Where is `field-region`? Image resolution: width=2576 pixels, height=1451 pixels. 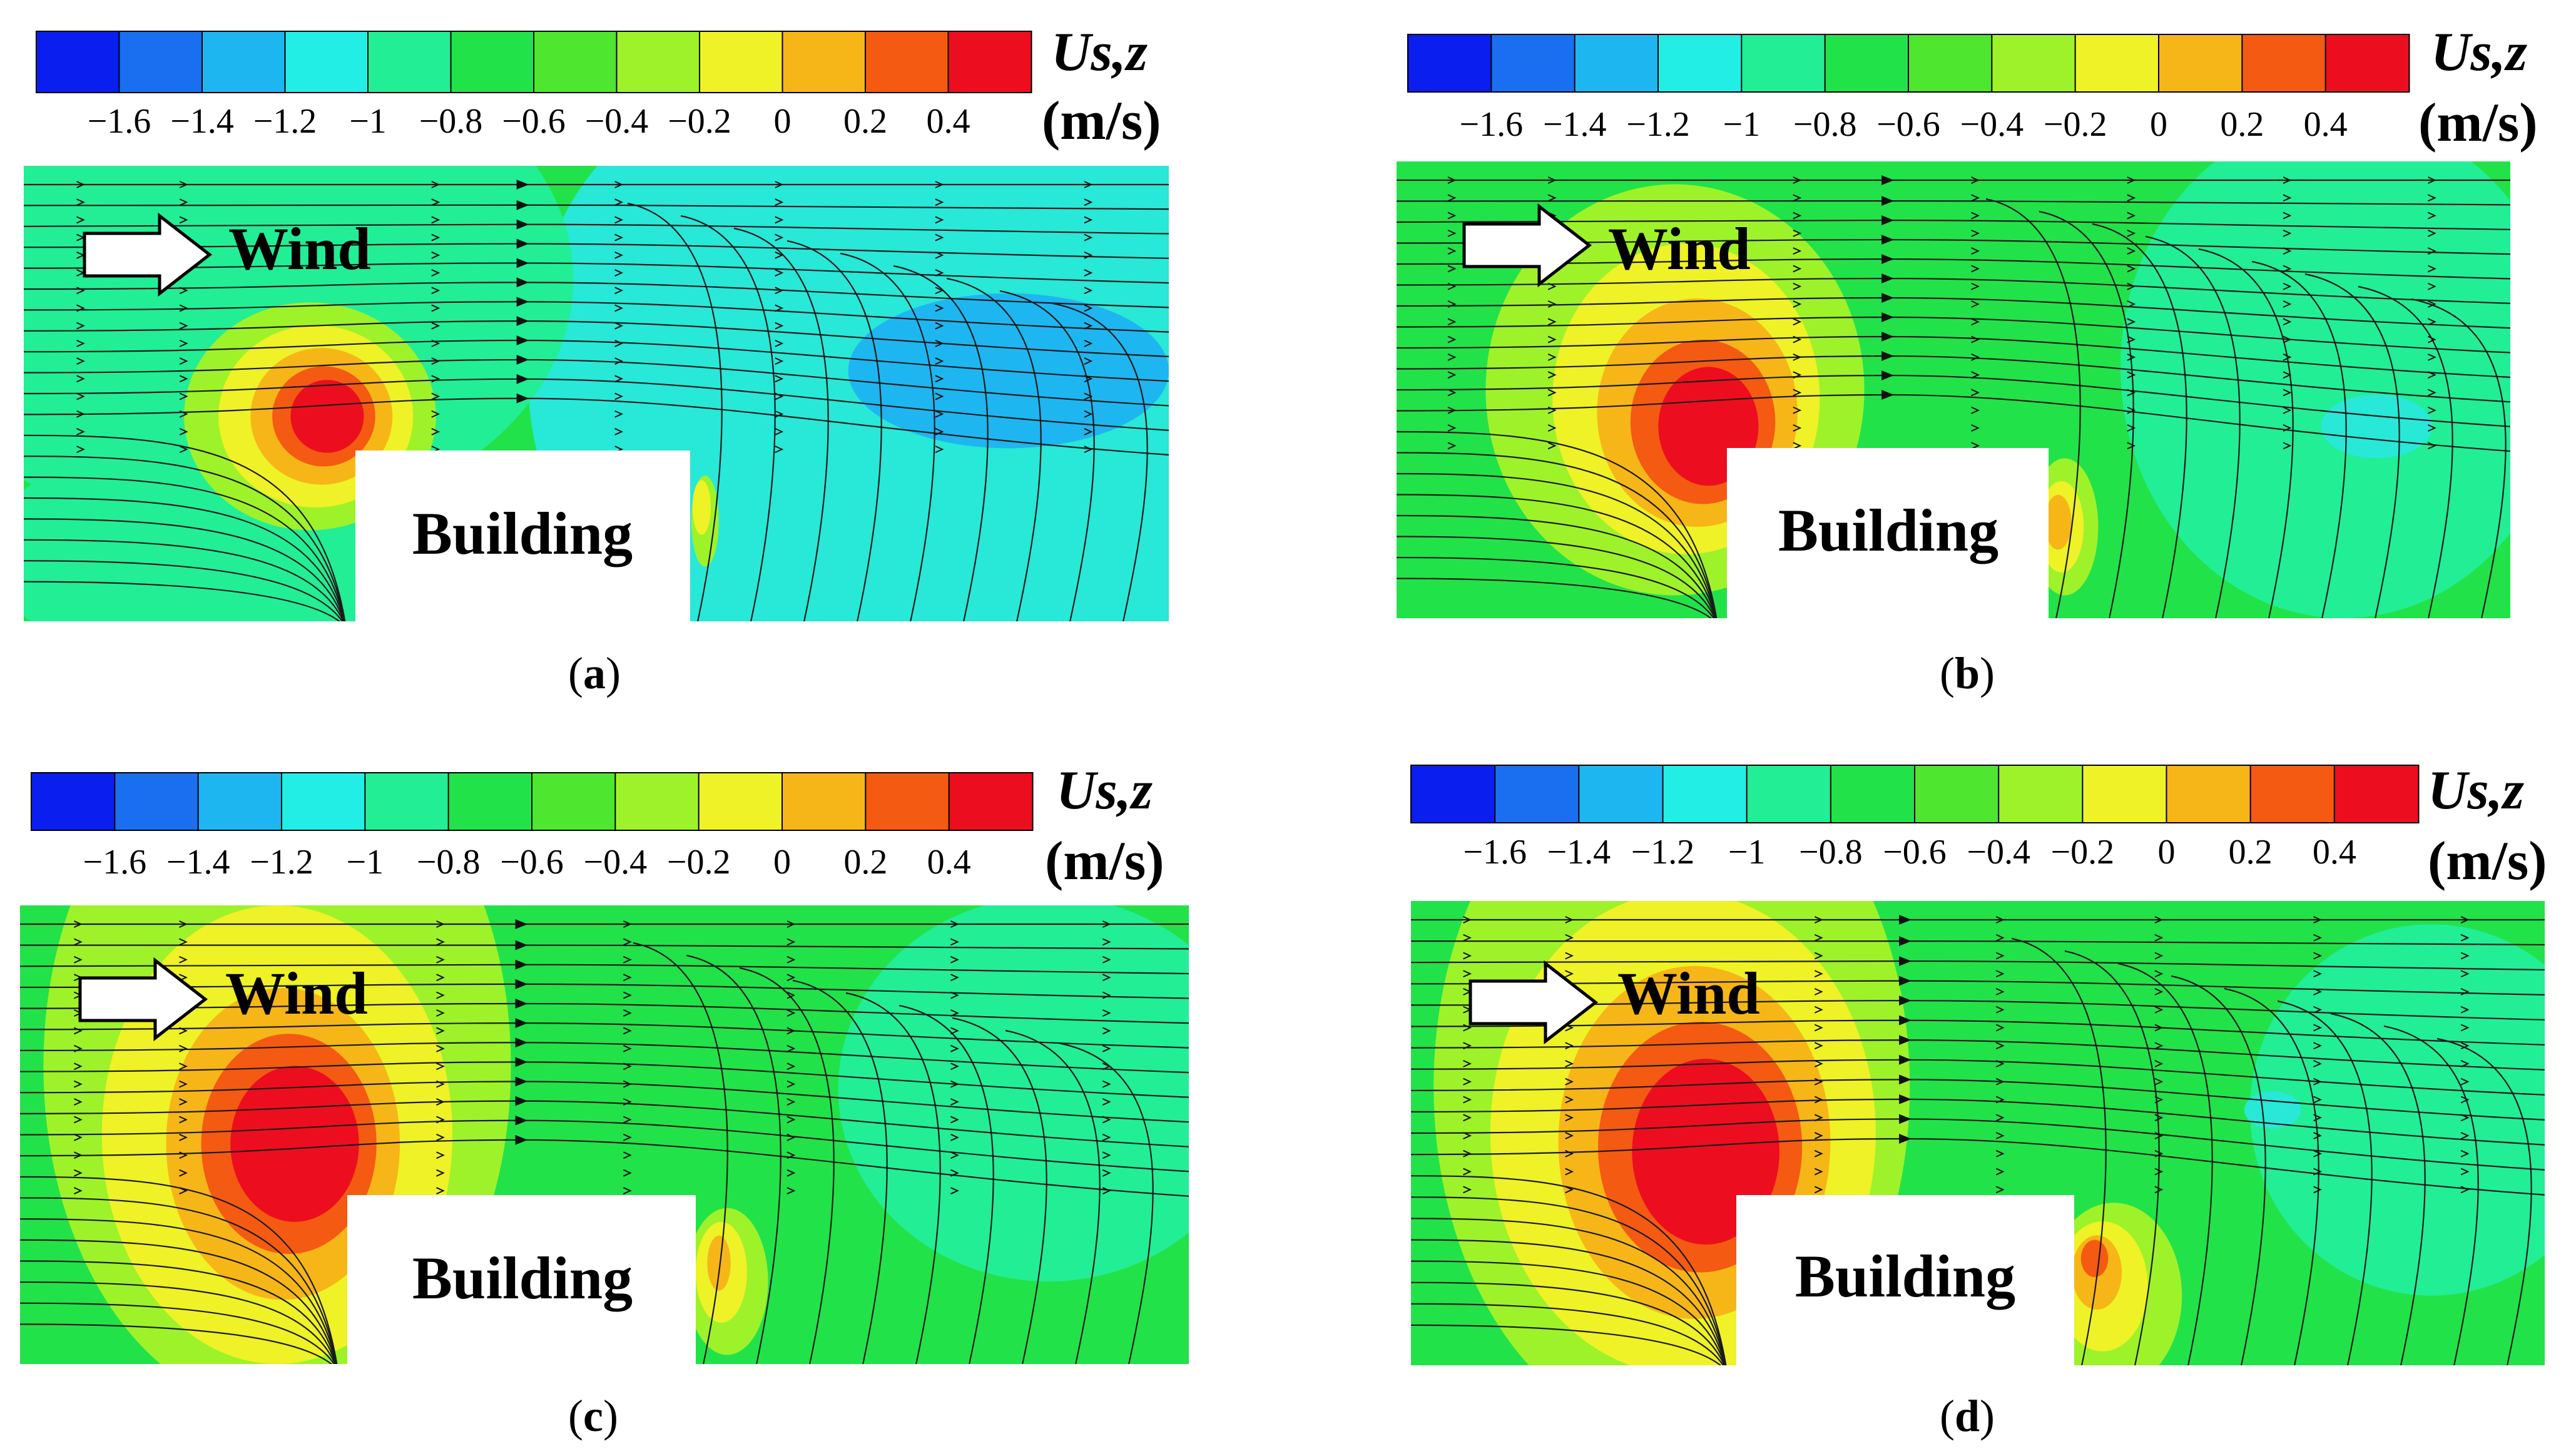
field-region is located at coordinates (702, 507).